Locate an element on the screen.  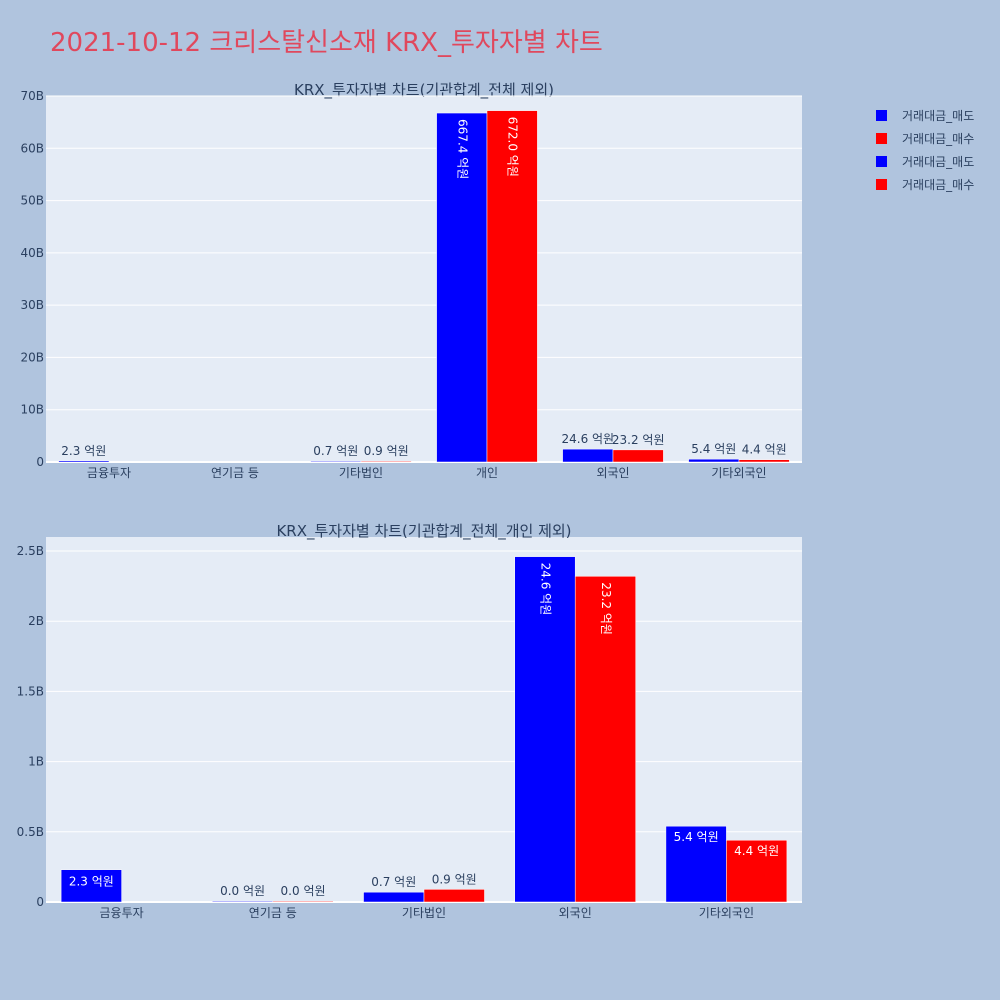
x-tick-label: 개인 is located at coordinates (487, 473).